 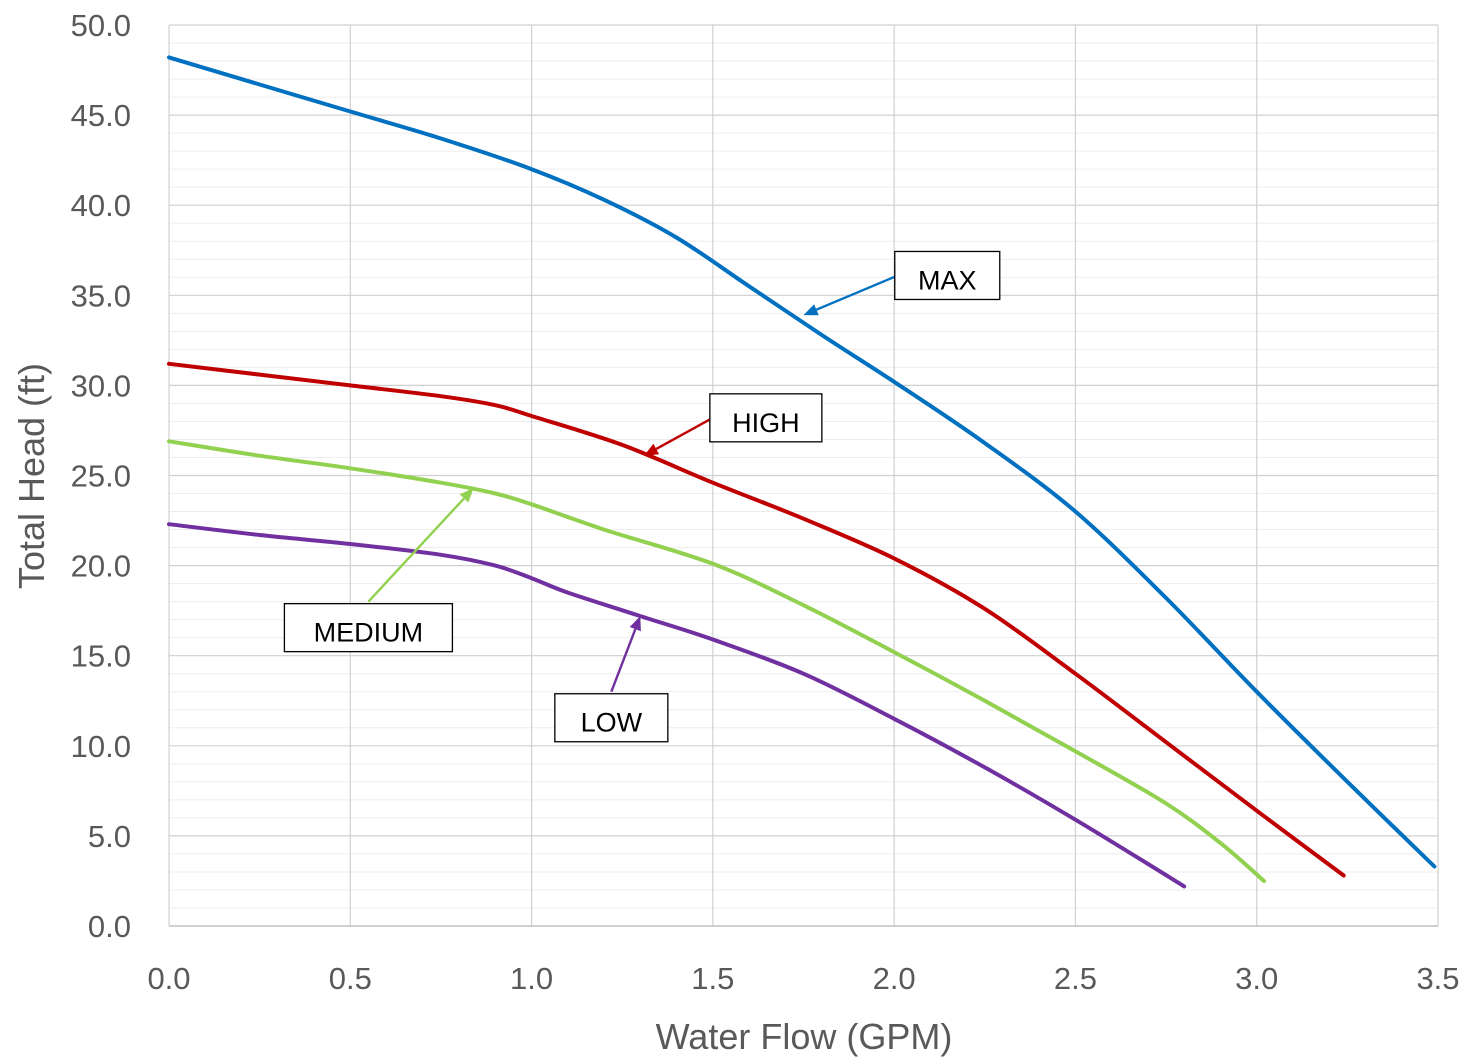 What do you see at coordinates (1256, 978) in the screenshot?
I see `x-tick-label: 3.0` at bounding box center [1256, 978].